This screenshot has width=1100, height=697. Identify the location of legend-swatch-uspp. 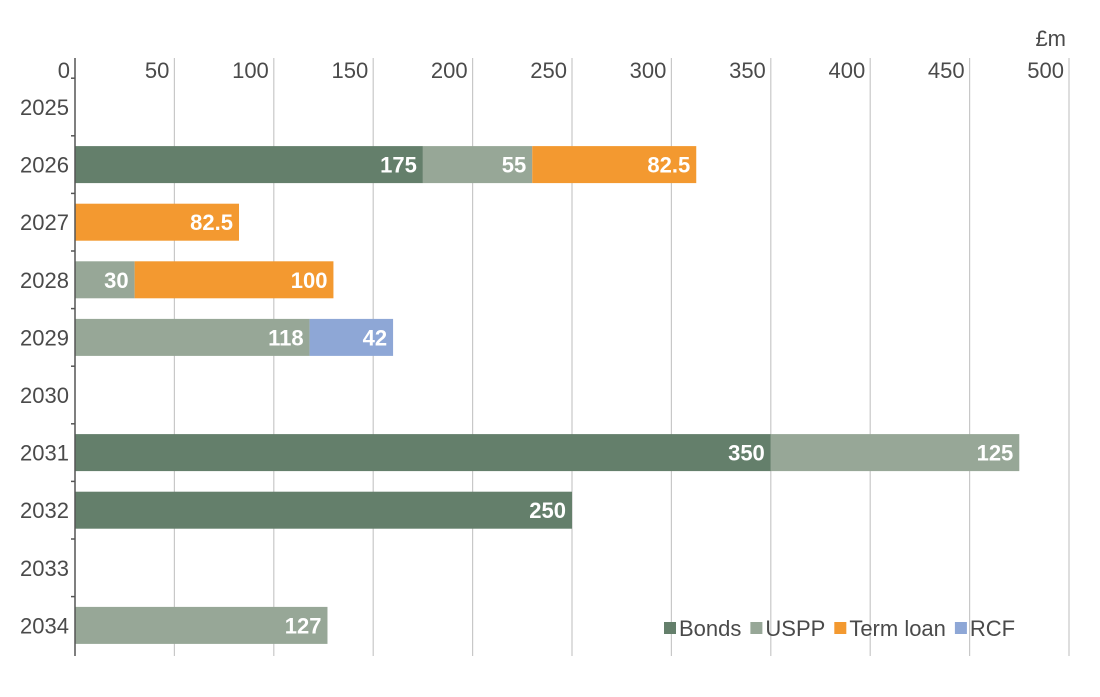
(756, 628).